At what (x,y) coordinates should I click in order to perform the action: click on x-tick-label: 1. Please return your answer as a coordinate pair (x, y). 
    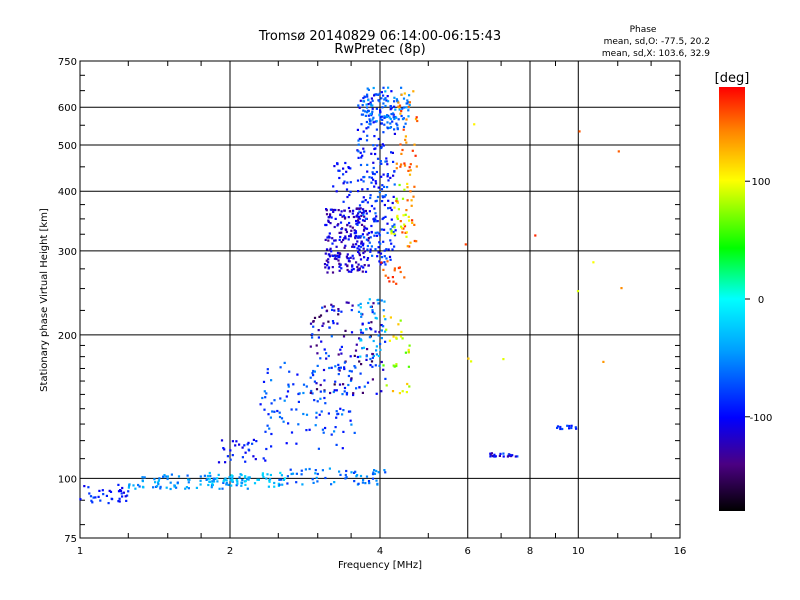
    Looking at the image, I should click on (80, 551).